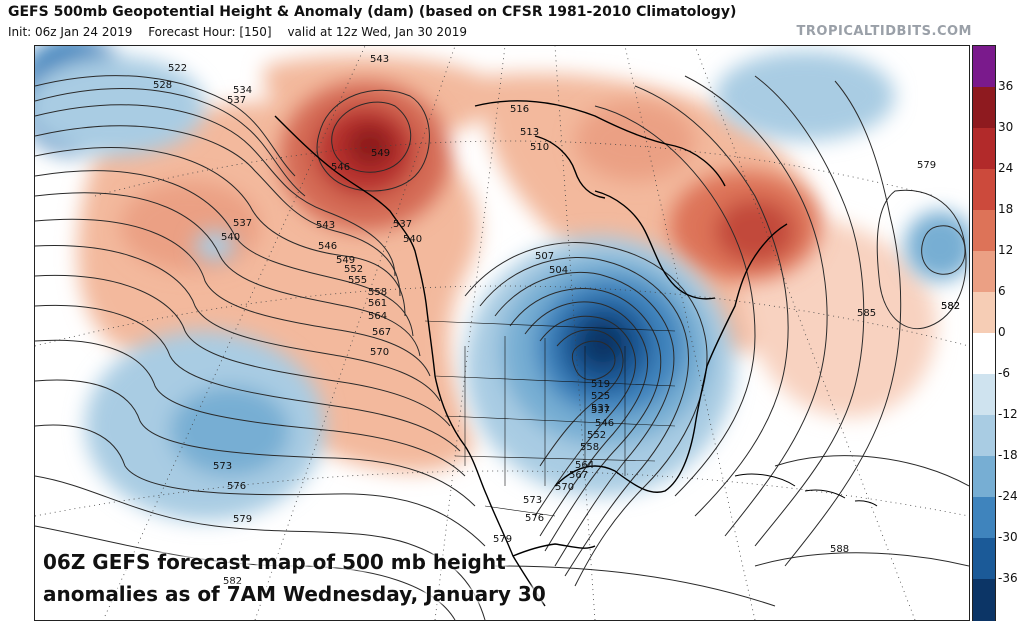 This screenshot has height=638, width=1024. What do you see at coordinates (884, 31) in the screenshot?
I see `brand-watermark: TROPICALTIDBITS.COM` at bounding box center [884, 31].